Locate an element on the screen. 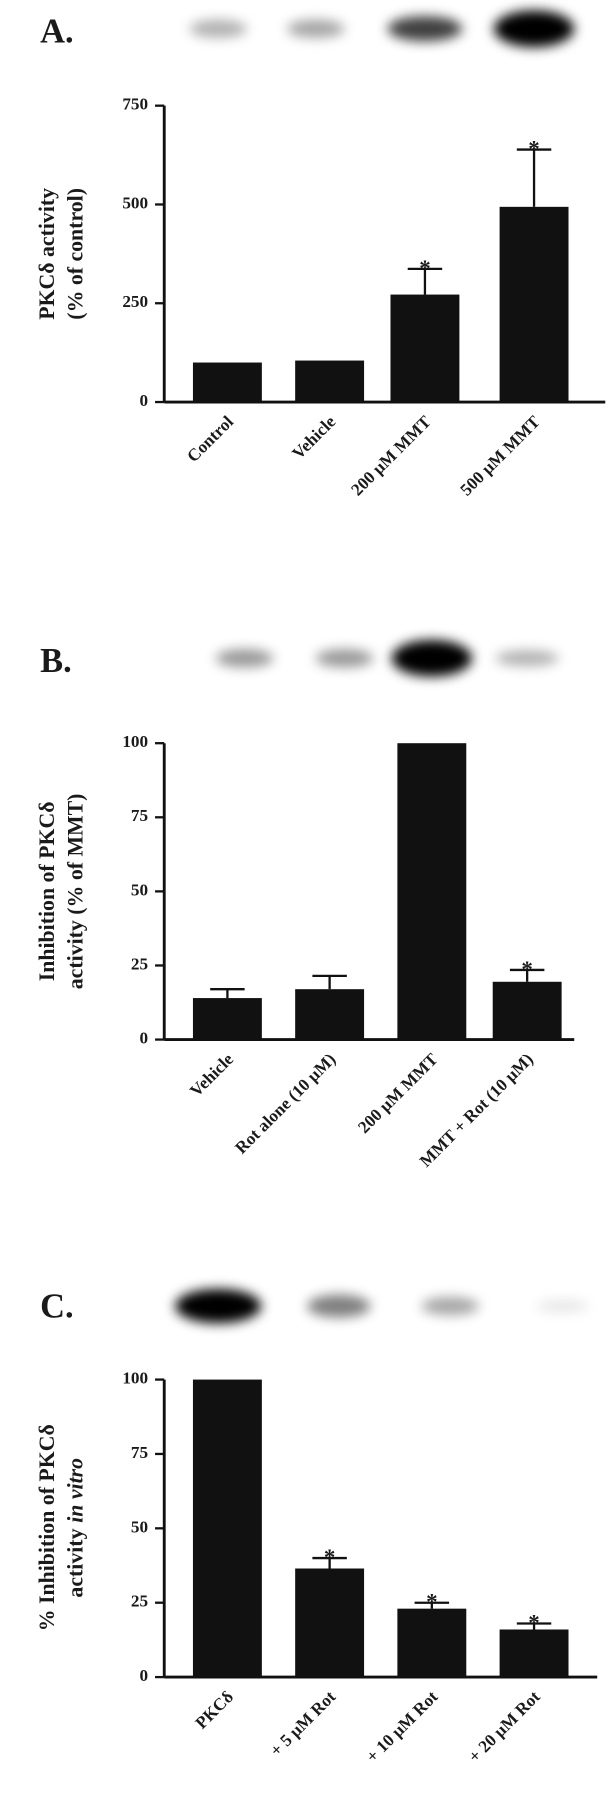 Image resolution: width=611 pixels, height=1800 pixels. y-axis-label-part: % Inhibition of PKCδ is located at coordinates (47, 1527).